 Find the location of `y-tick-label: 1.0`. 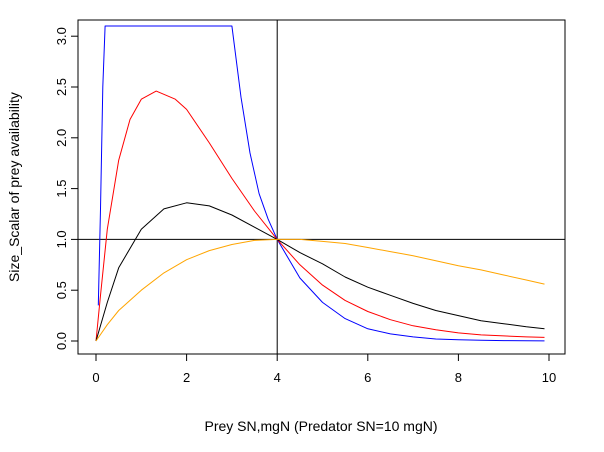

y-tick-label: 1.0 is located at coordinates (61, 239).